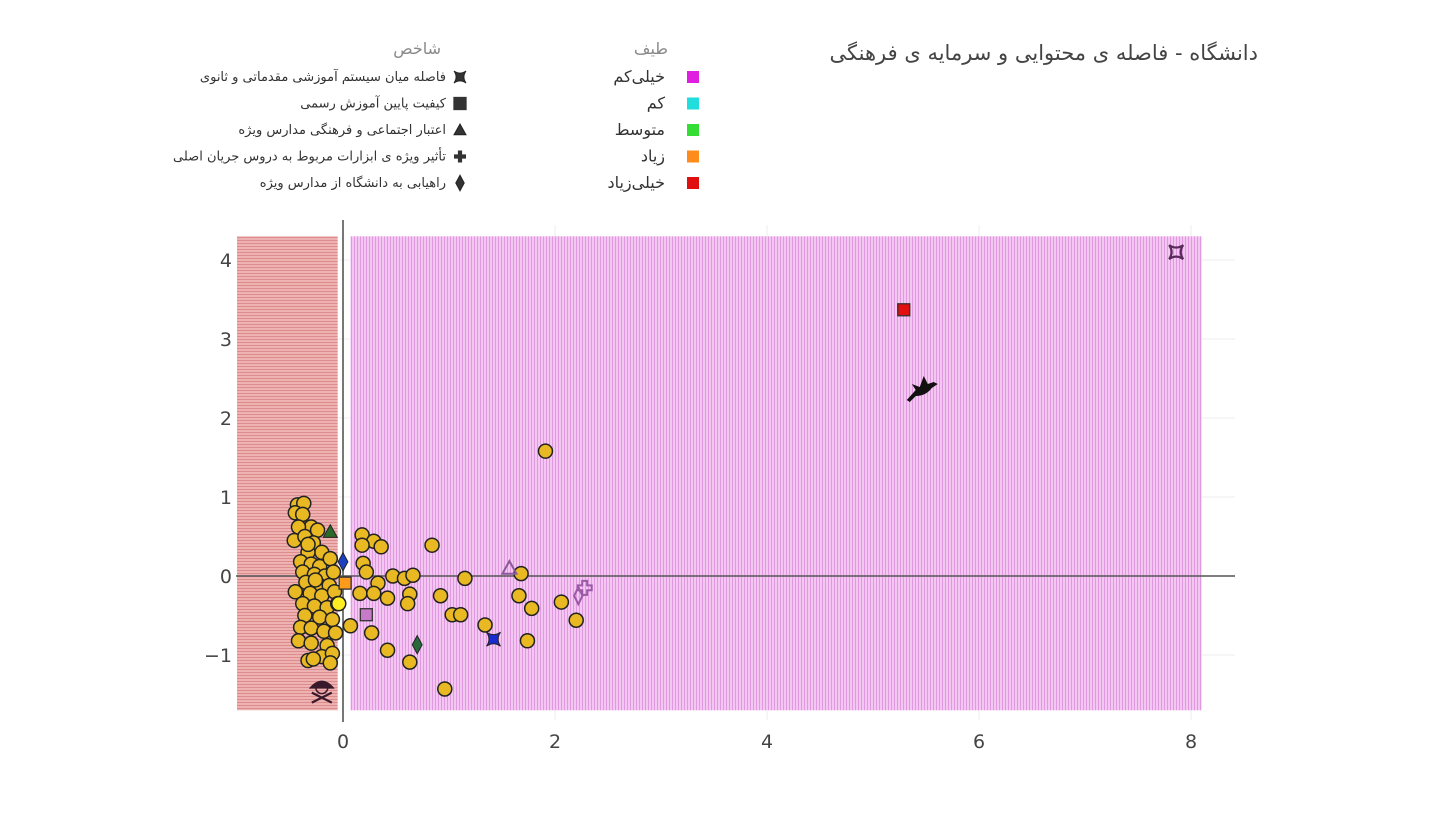  I want to click on y-tick-label: 1, so click(226, 498).